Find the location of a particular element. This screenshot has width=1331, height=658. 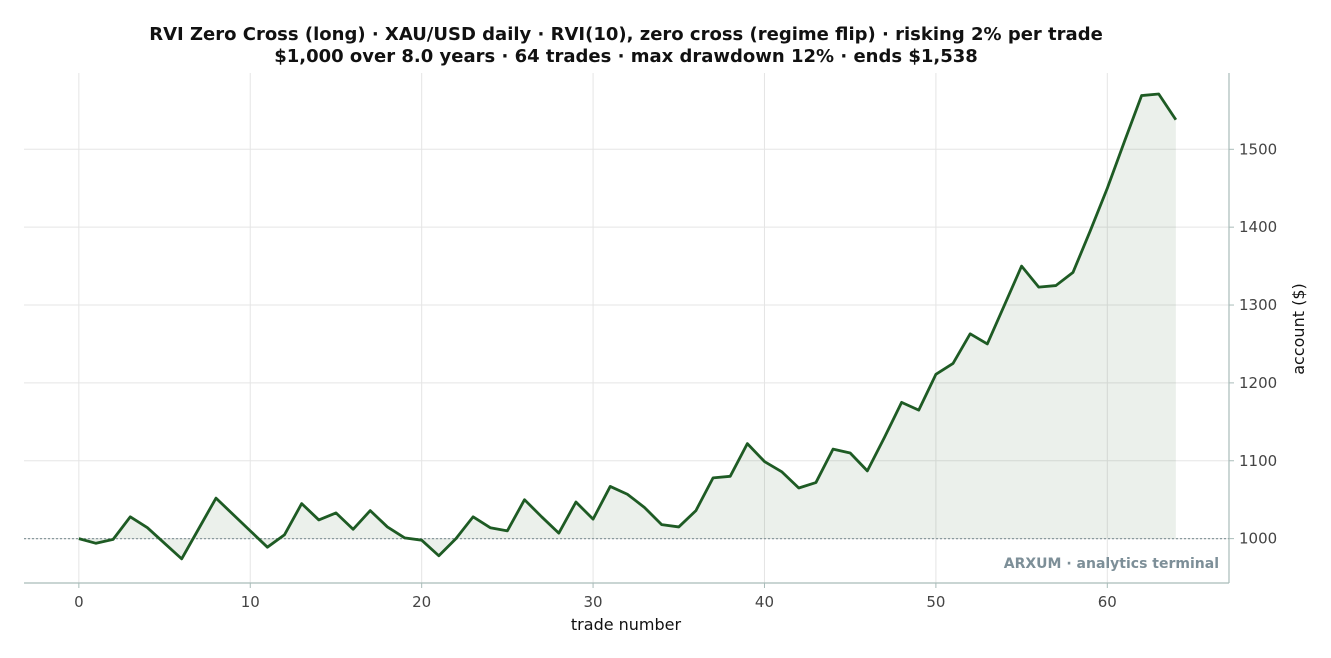

x-tick-label: 50 is located at coordinates (935, 602).